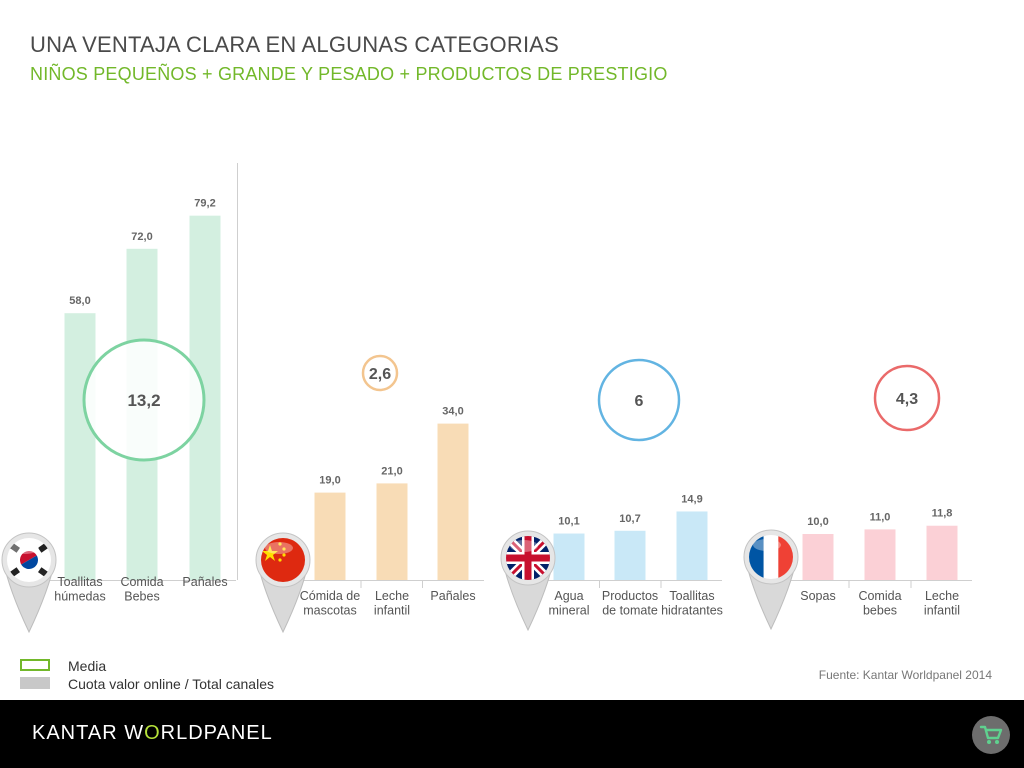 The width and height of the screenshot is (1024, 768). What do you see at coordinates (691, 499) in the screenshot?
I see `bar-value-label: 14,9` at bounding box center [691, 499].